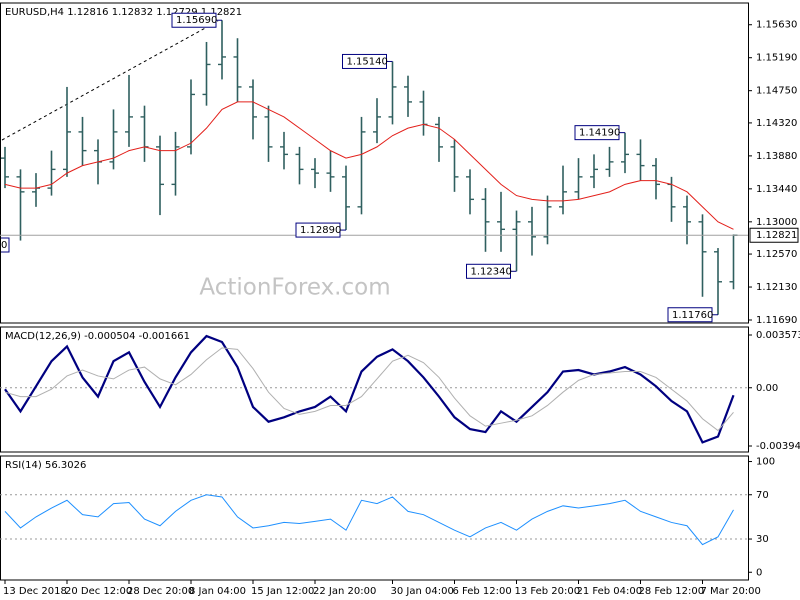  I want to click on edge-label: 0, so click(4, 245).